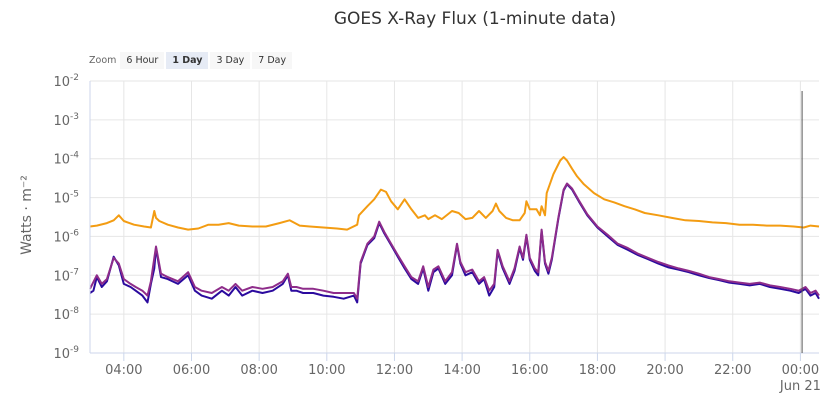 The height and width of the screenshot is (403, 833). I want to click on y-tick-label: 10⁻⁴, so click(66, 159).